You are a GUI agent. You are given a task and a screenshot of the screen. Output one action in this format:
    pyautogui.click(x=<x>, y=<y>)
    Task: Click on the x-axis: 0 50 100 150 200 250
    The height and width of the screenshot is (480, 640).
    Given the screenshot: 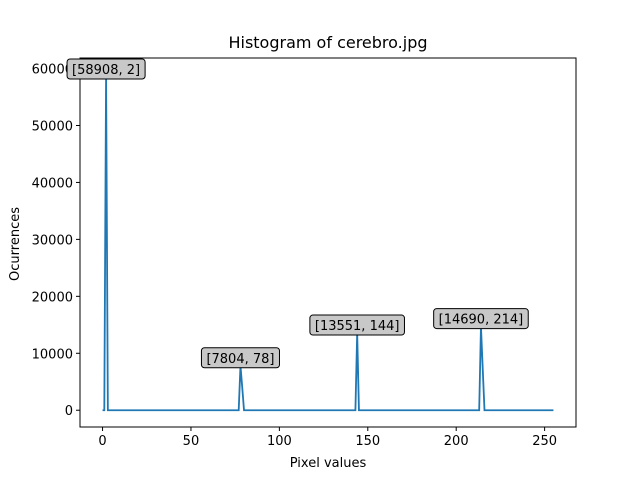 What is the action you would take?
    pyautogui.click(x=327, y=438)
    